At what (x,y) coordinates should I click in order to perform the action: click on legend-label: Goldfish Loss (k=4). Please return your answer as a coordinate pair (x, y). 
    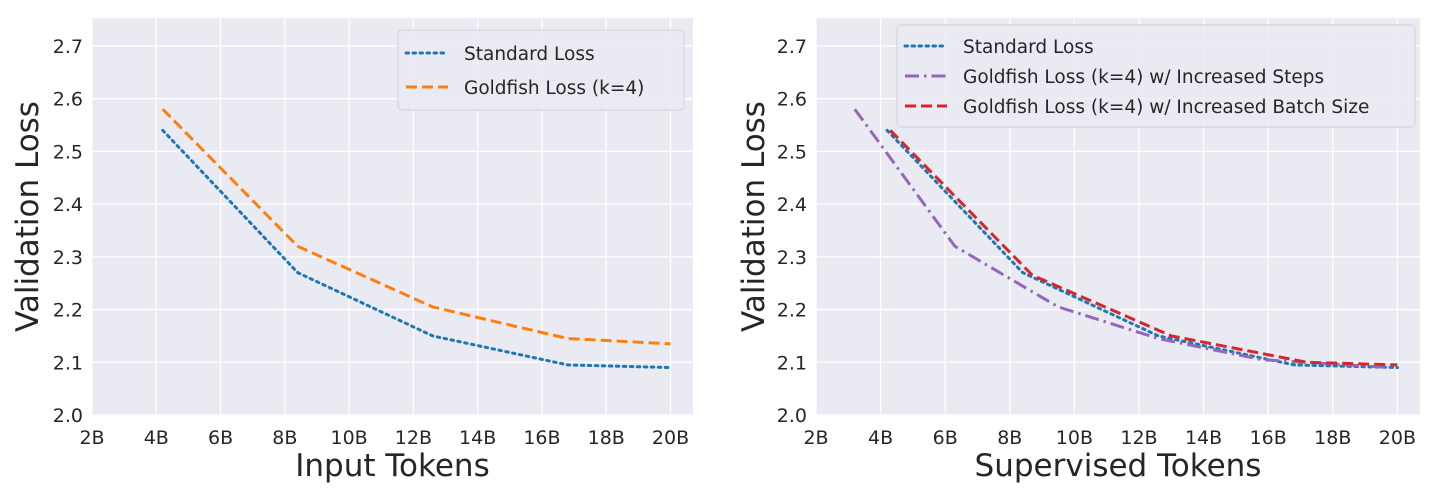
    Looking at the image, I should click on (554, 88).